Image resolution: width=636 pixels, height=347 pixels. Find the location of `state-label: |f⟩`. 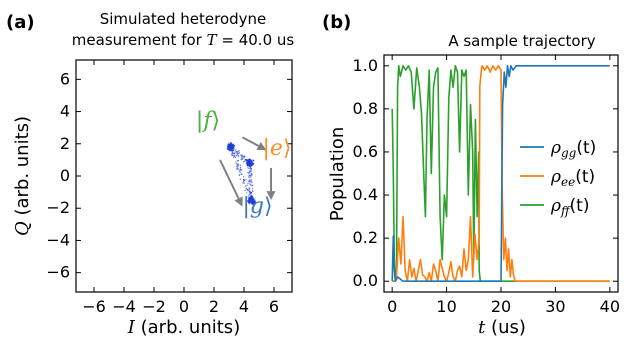

state-label: |f⟩ is located at coordinates (208, 121).